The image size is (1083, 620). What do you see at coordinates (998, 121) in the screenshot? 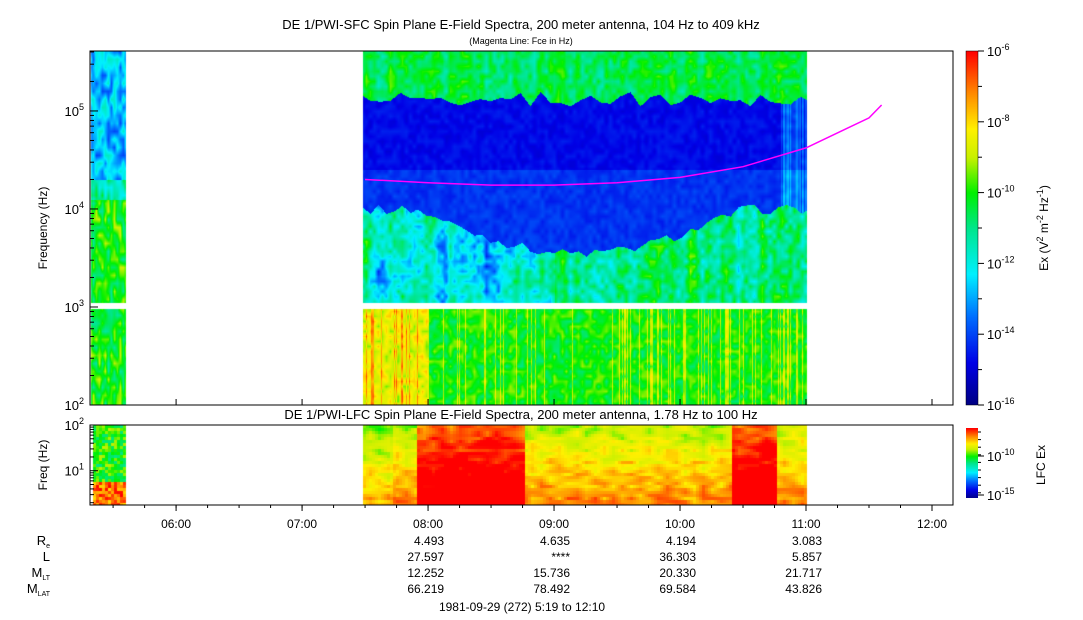
I see `colorbar-tick-label: 10⁻⁸` at bounding box center [998, 121].